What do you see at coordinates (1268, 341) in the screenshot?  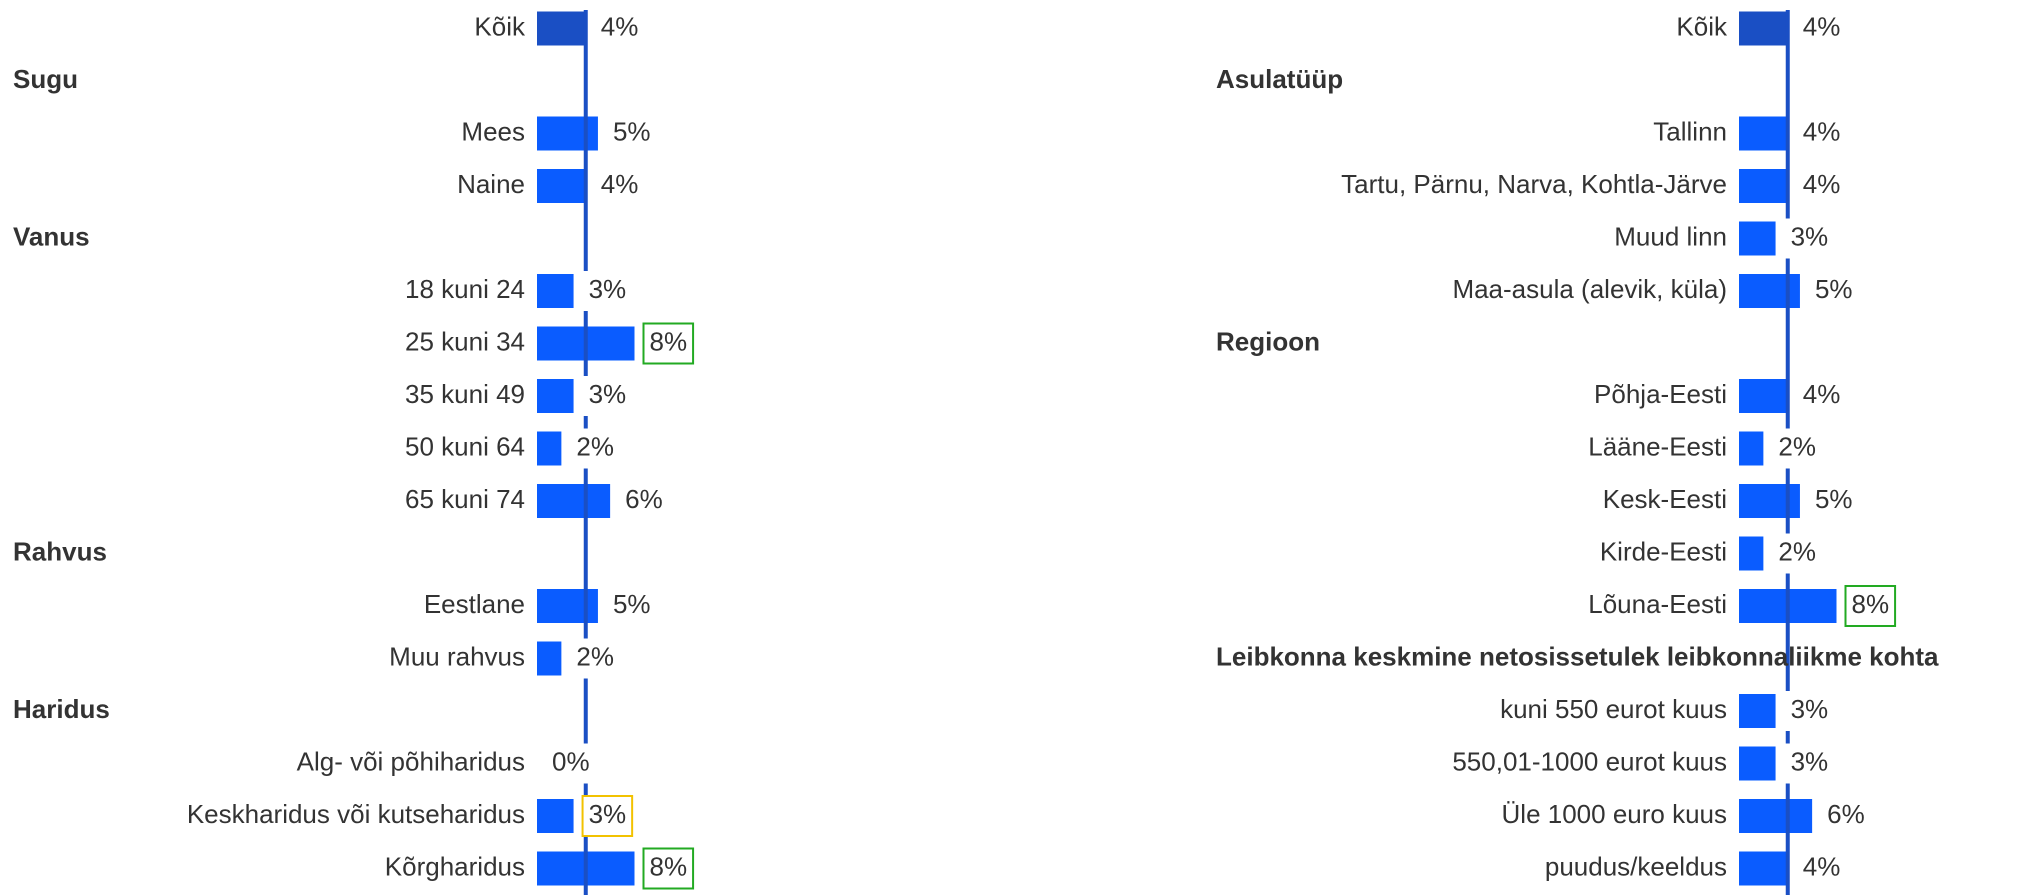 I see `group-header: Regioon` at bounding box center [1268, 341].